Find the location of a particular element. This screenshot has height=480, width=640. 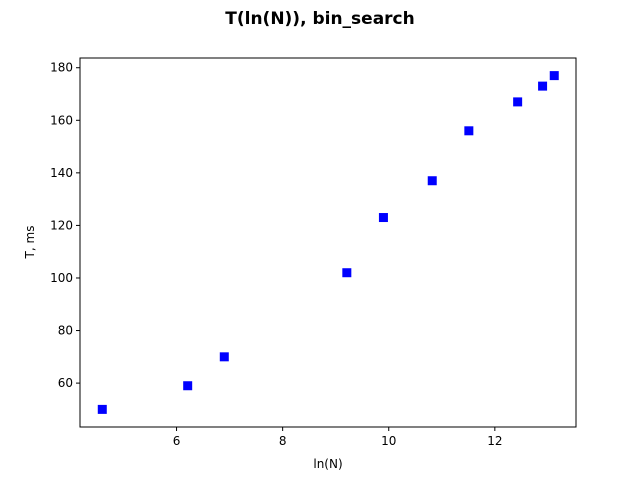

y-tick-label: 120 is located at coordinates (61, 225).